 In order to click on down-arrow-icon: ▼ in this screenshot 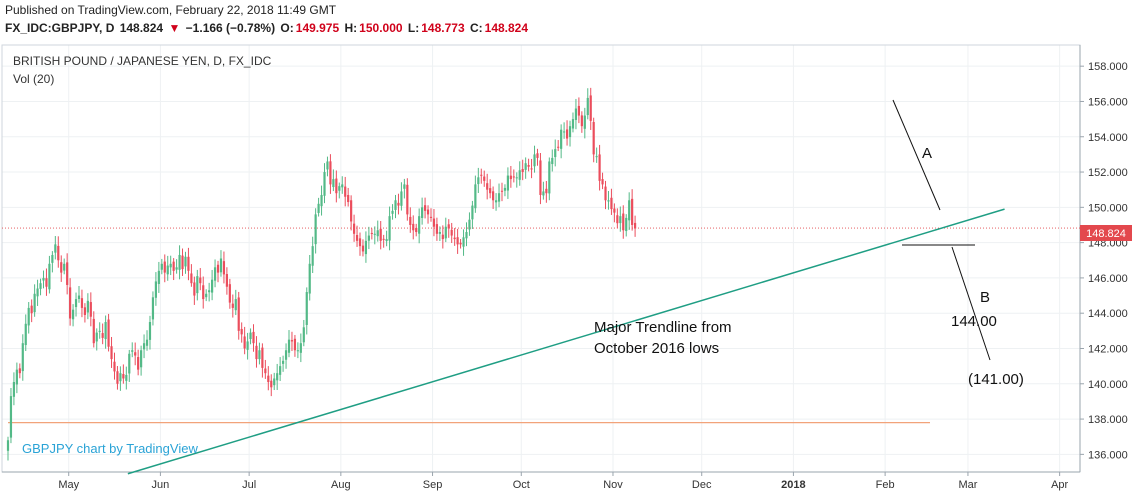, I will do `click(174, 28)`.